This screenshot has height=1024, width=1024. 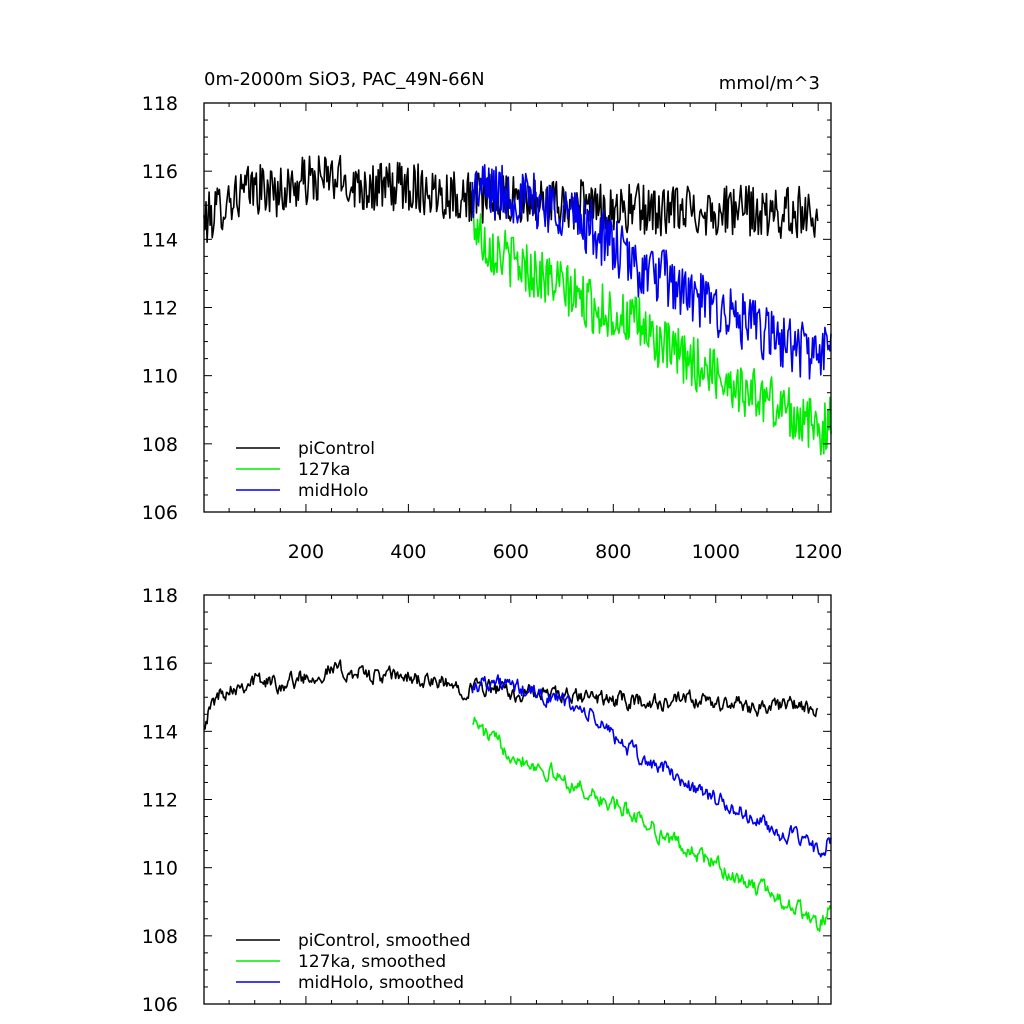 I want to click on legend-label: midHolo, so click(x=333, y=491).